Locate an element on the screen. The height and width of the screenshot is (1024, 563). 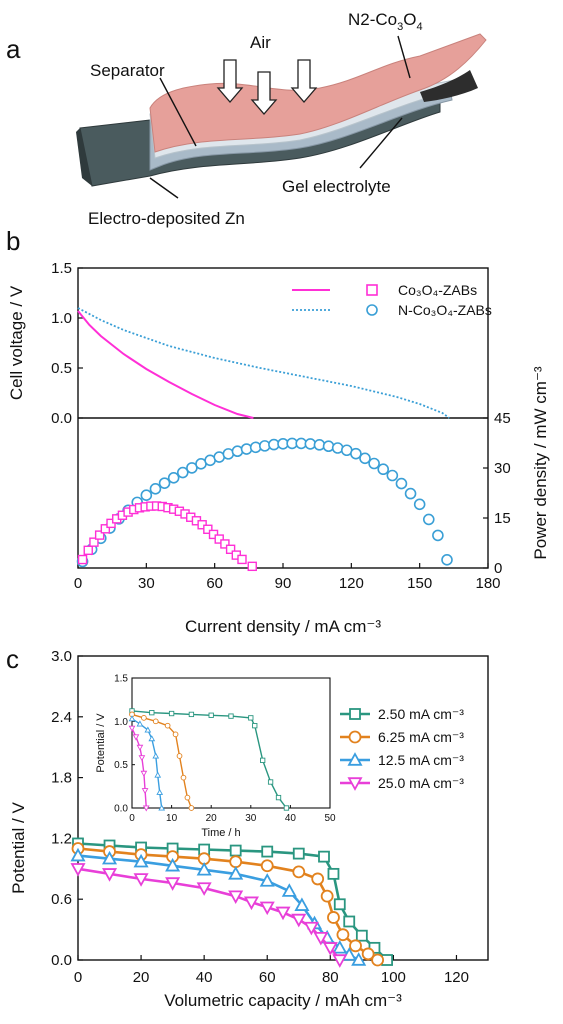
air-arrows is located at coordinates (267, 87).